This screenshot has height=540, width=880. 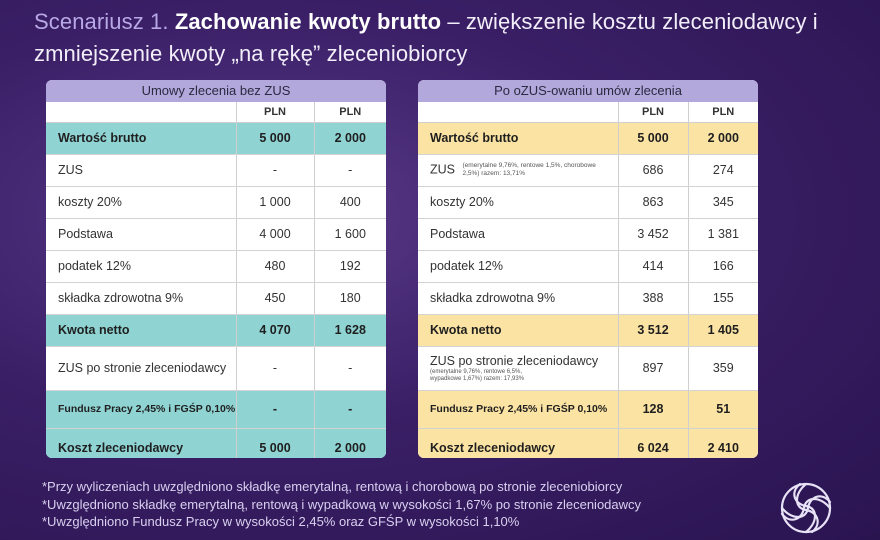 I want to click on cell-value: 180, so click(x=349, y=298).